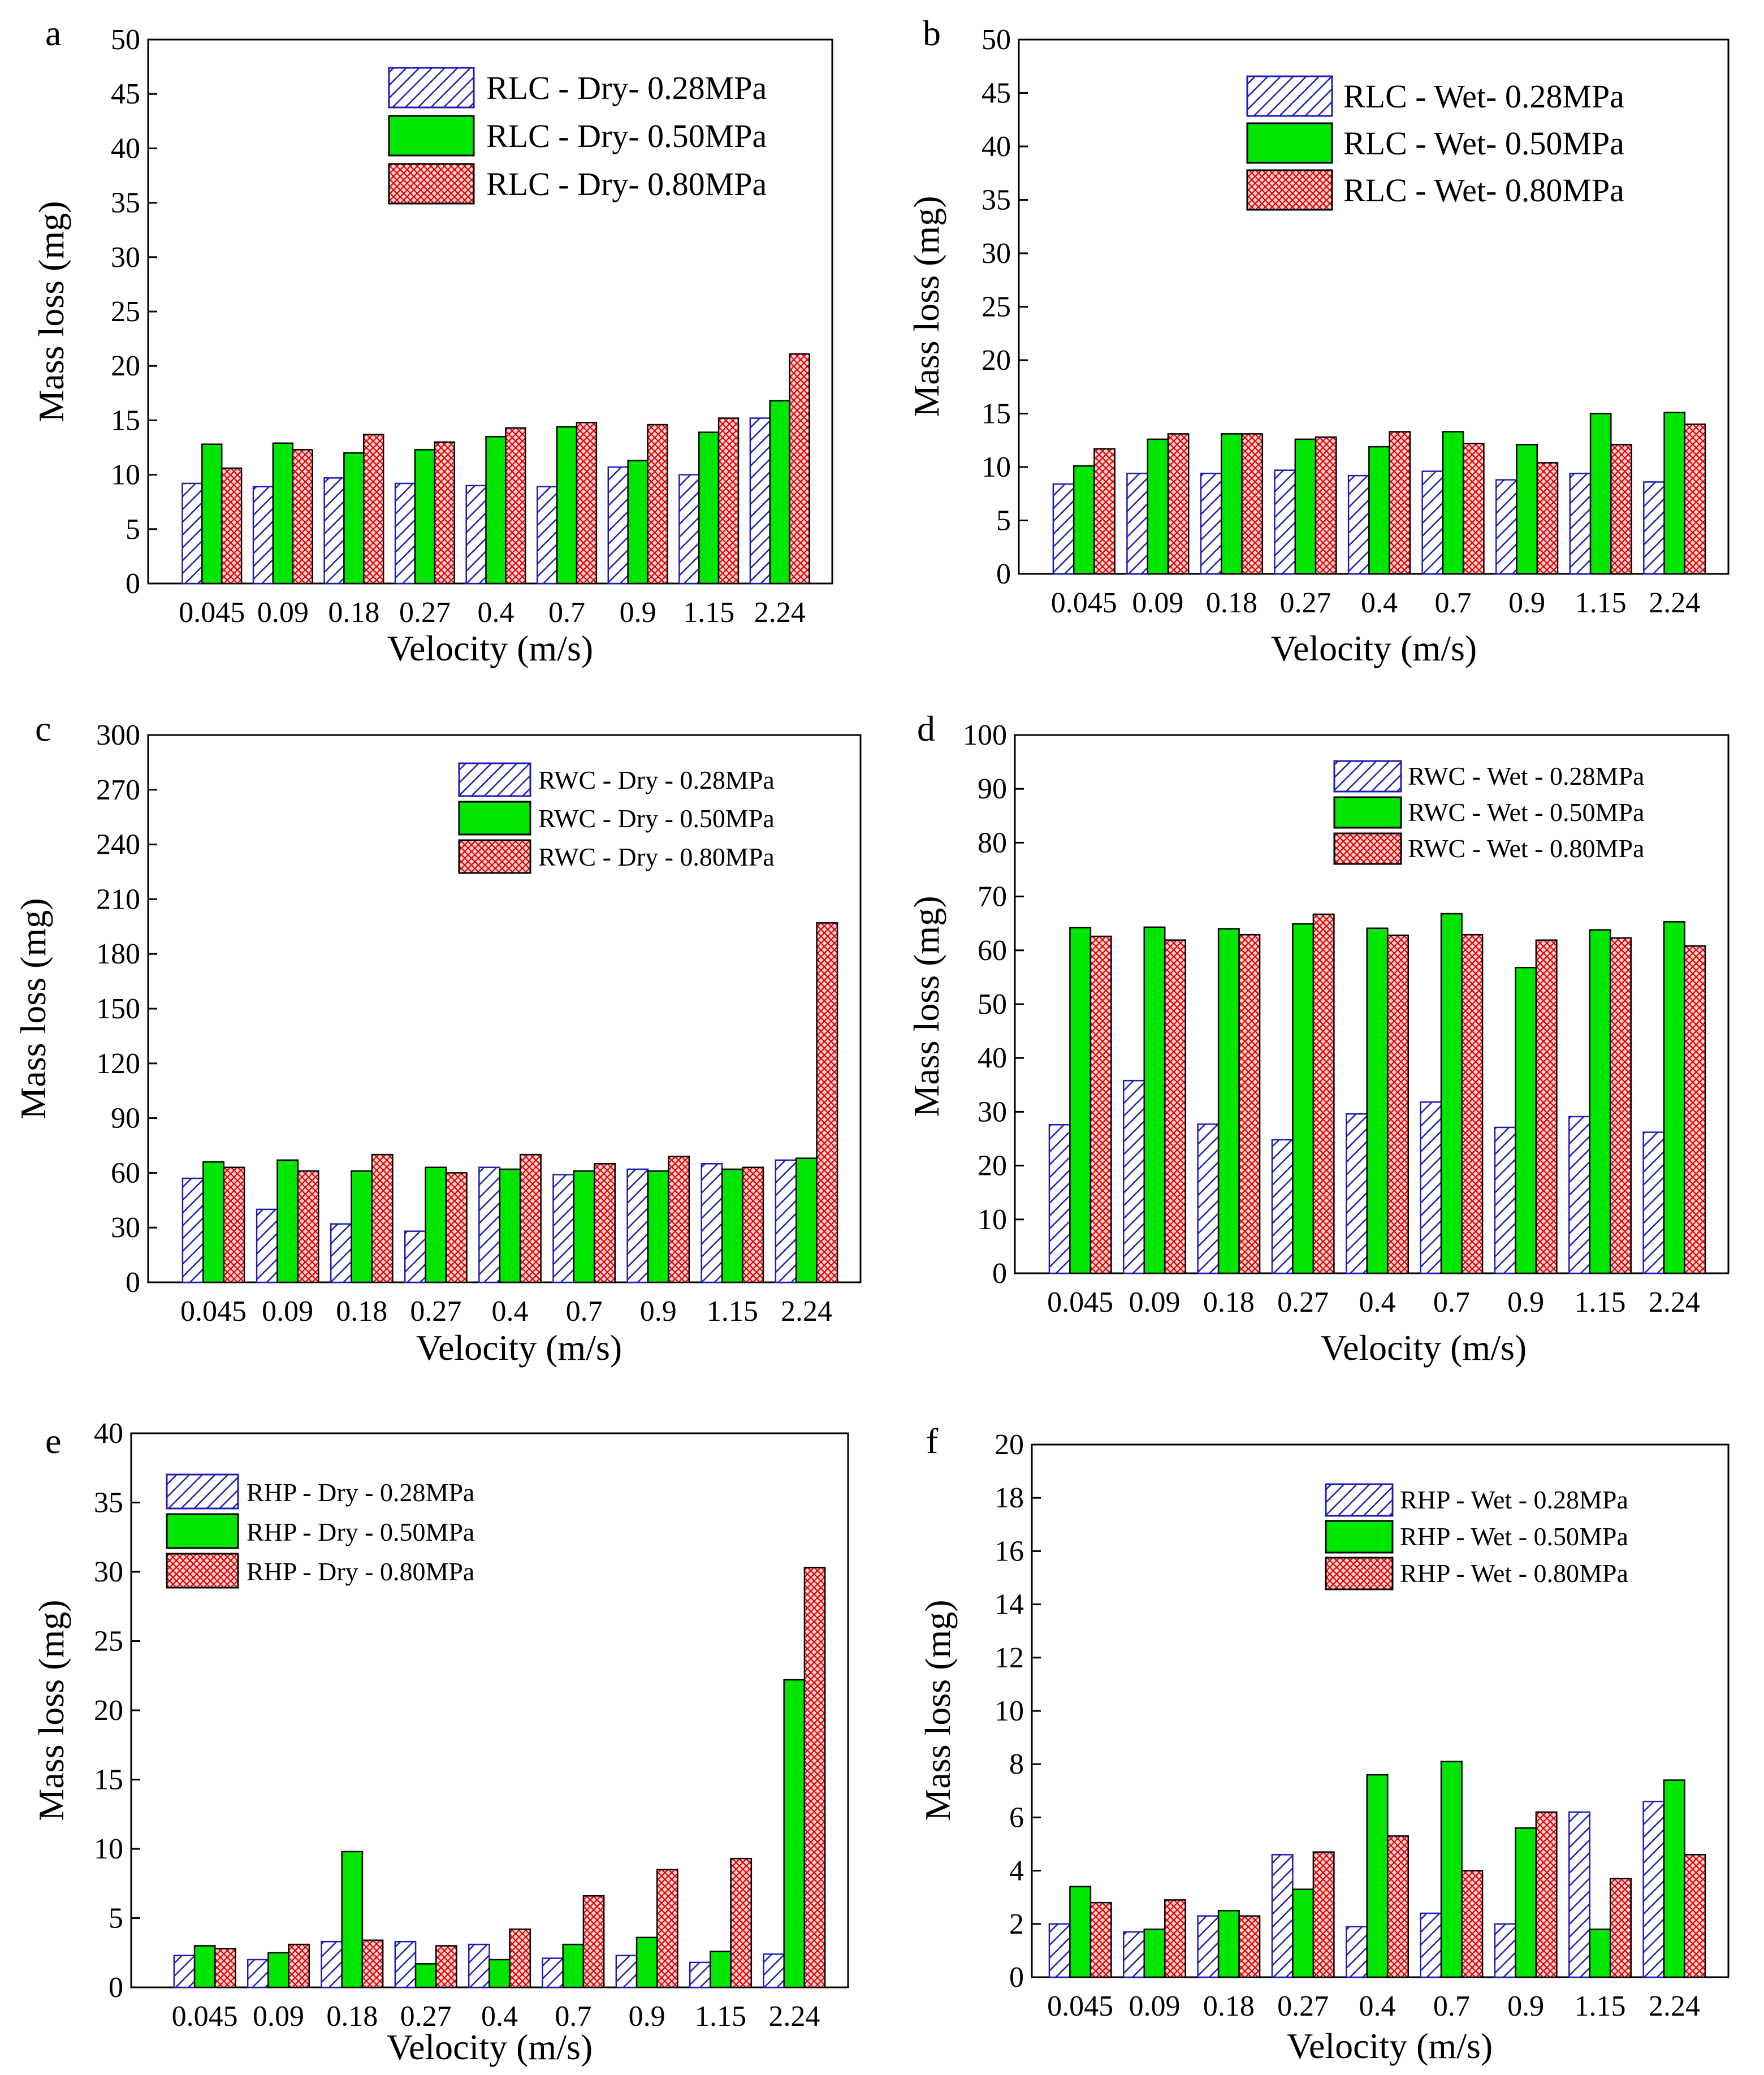 The height and width of the screenshot is (2075, 1764). Describe the element at coordinates (679, 1219) in the screenshot. I see `panel-c-bar-s3-0.9` at that location.